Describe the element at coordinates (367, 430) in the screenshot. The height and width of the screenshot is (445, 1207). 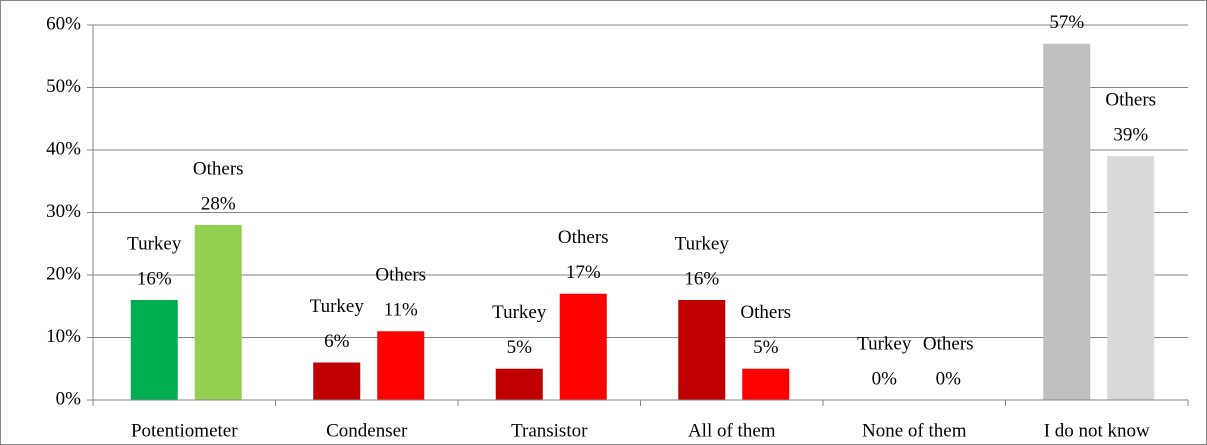
I see `x-tick-label: Condenser` at that location.